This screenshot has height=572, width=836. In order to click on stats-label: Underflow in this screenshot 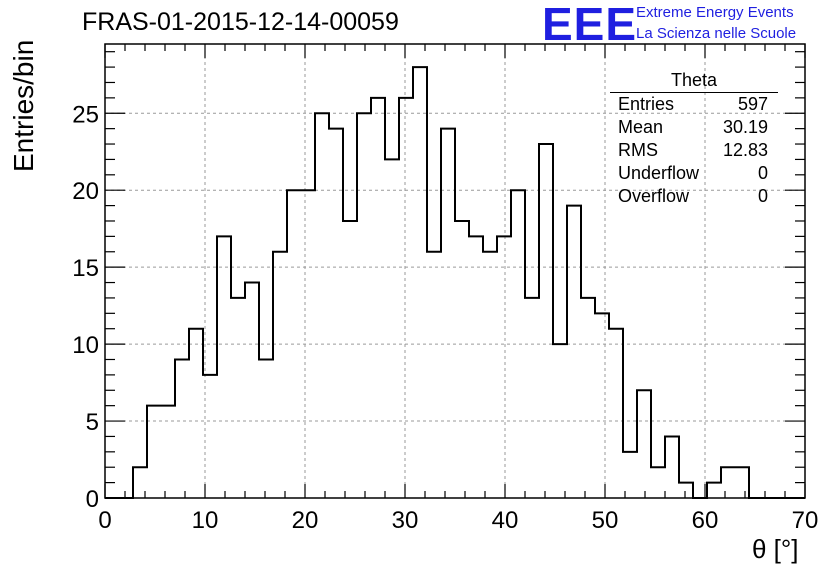, I will do `click(659, 173)`.